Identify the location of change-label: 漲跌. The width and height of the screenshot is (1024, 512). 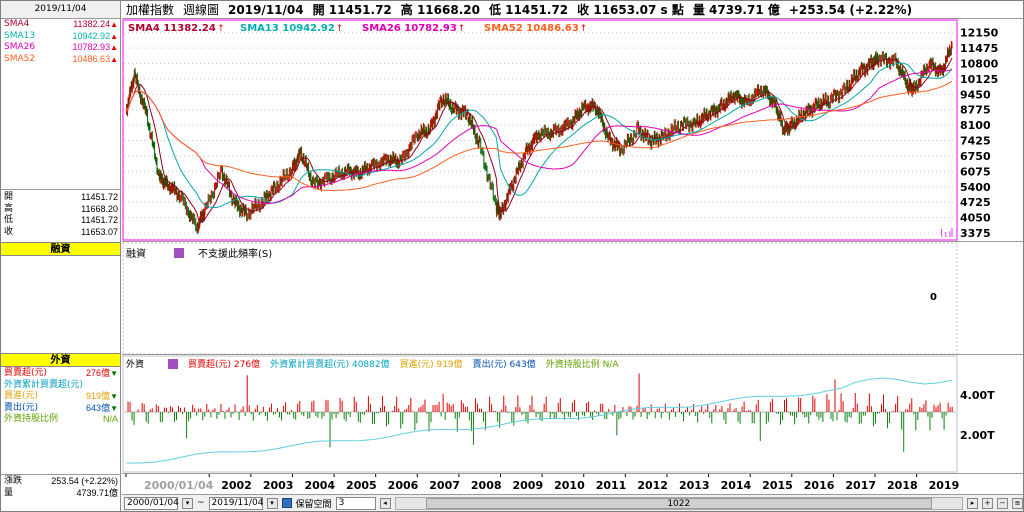
(13, 481).